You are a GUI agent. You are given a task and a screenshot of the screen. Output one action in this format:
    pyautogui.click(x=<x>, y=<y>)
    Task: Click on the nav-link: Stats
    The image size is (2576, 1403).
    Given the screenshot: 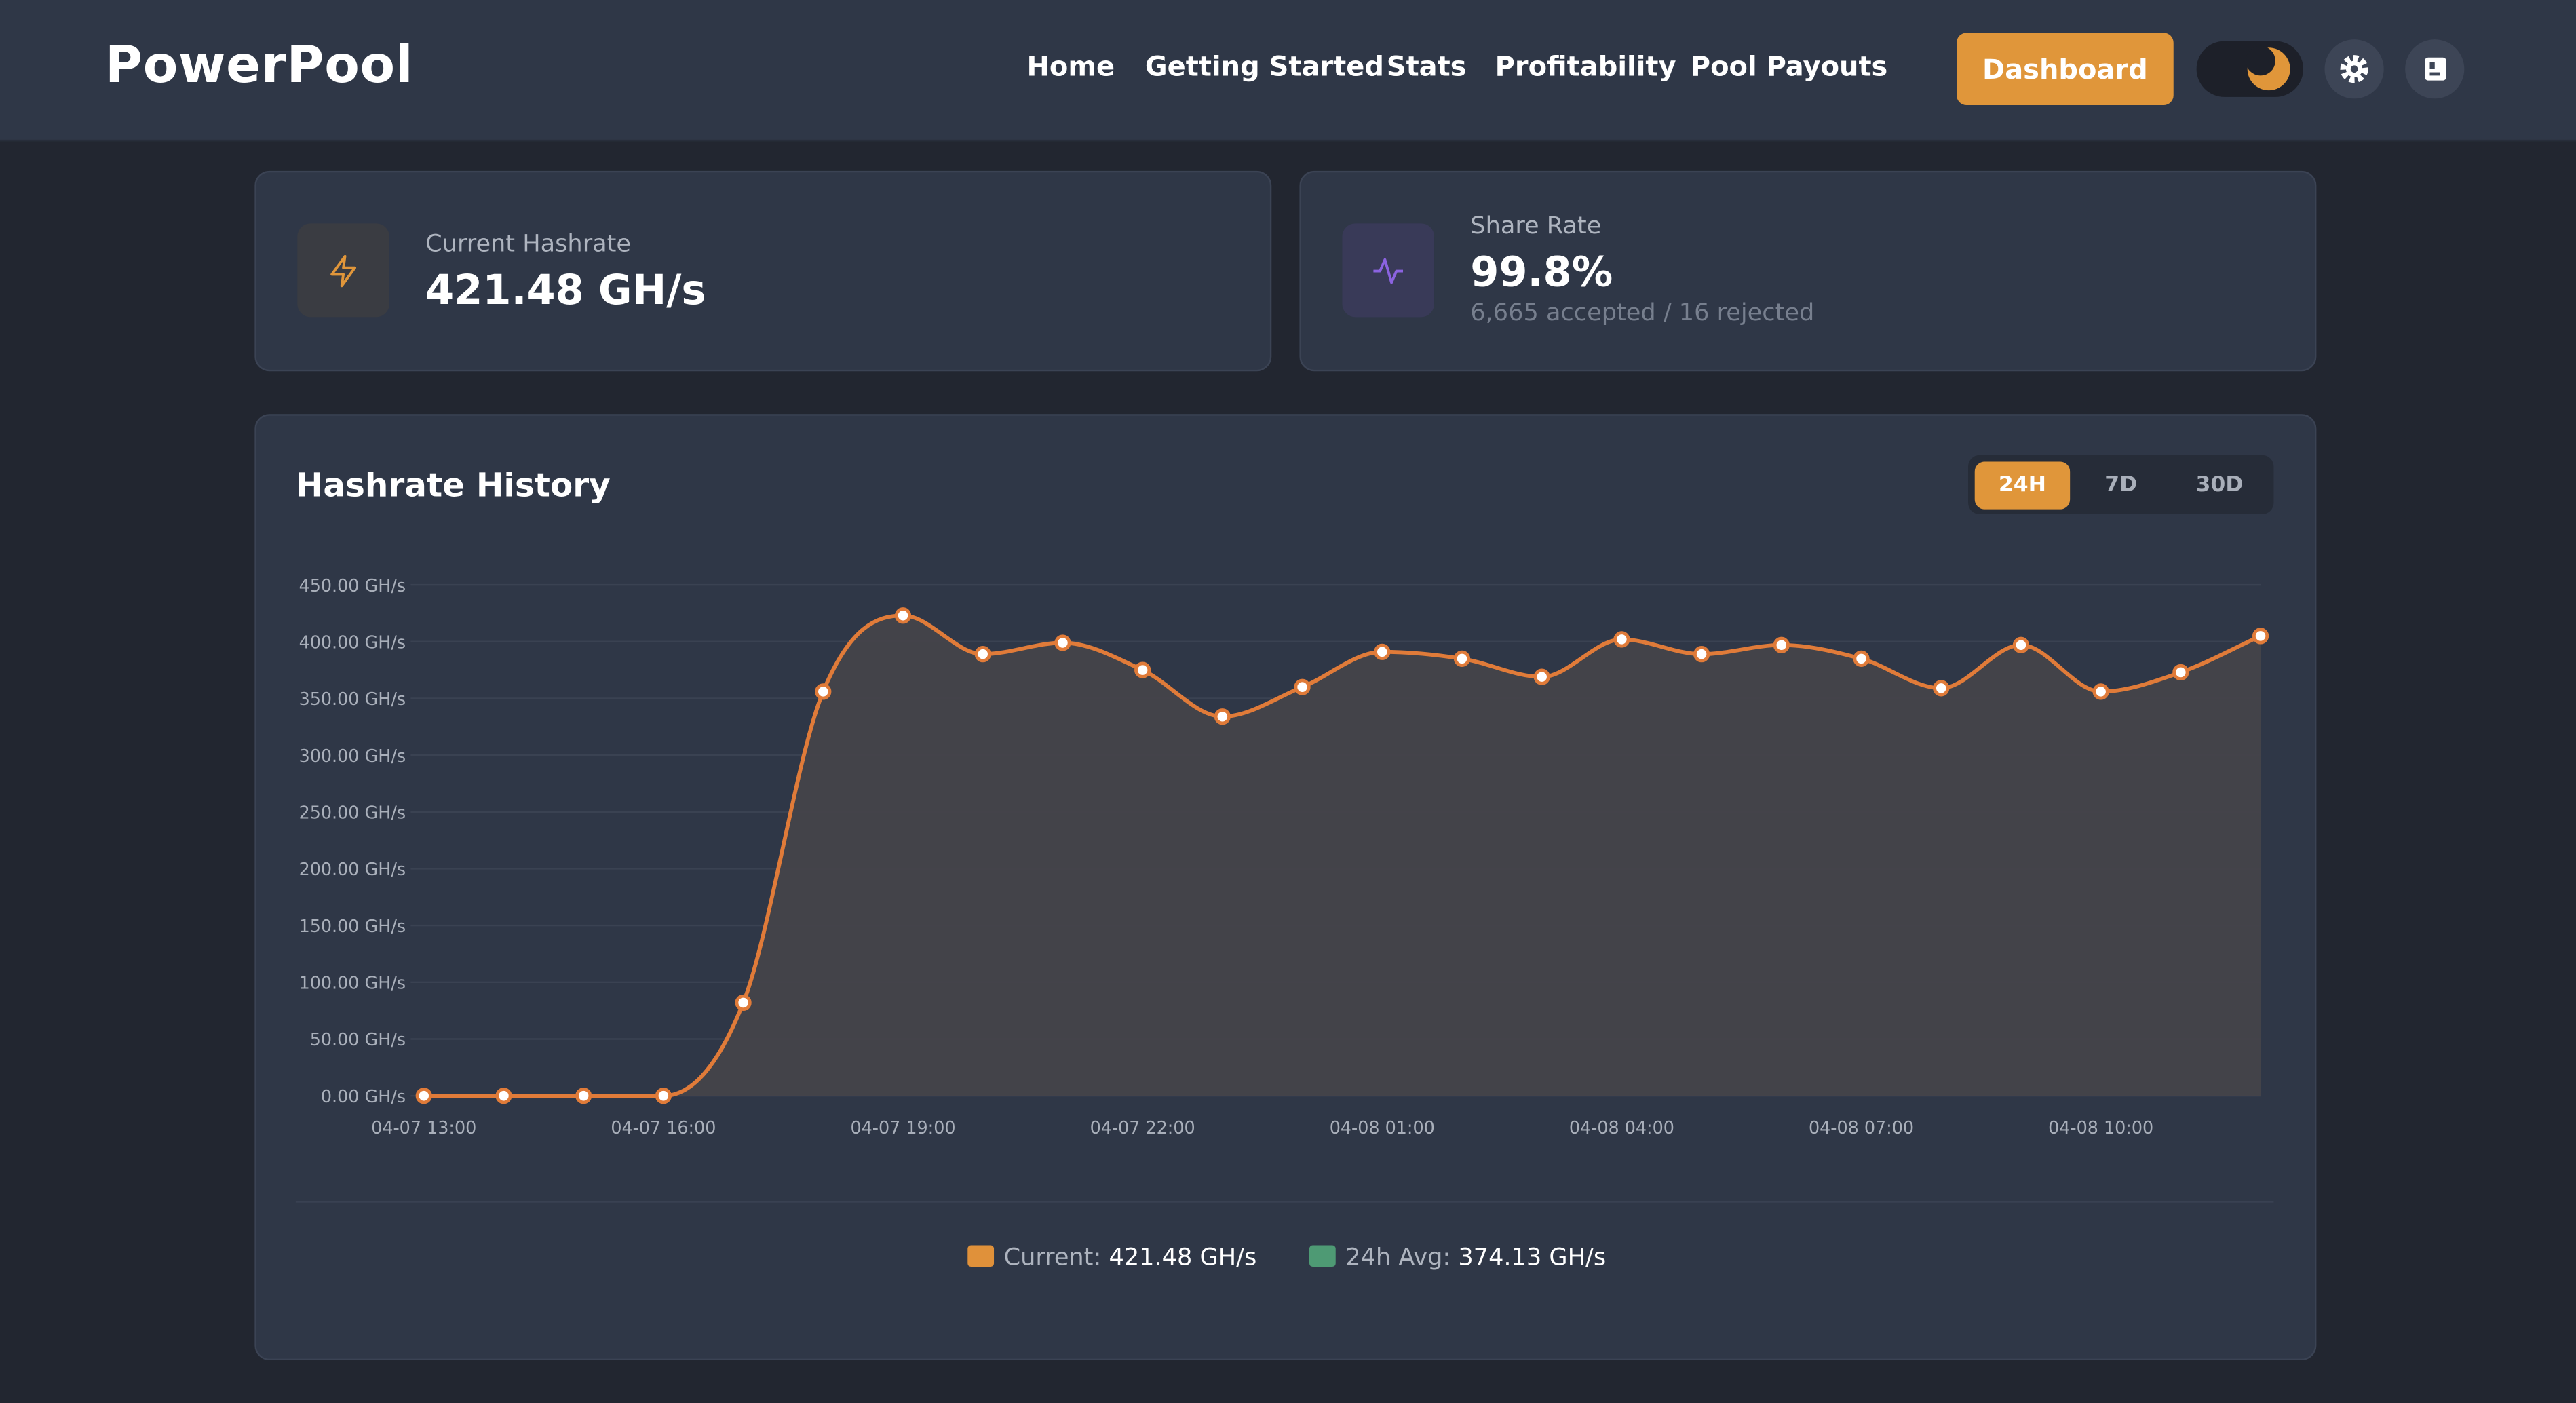 What is the action you would take?
    pyautogui.click(x=1426, y=67)
    